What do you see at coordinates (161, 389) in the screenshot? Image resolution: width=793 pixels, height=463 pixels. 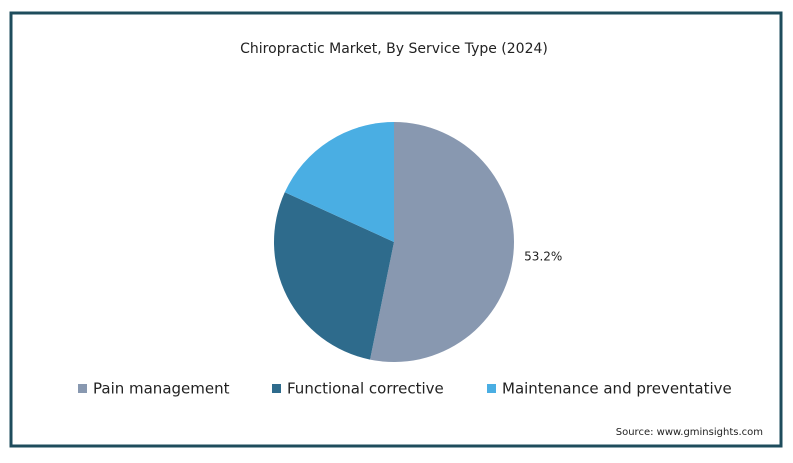 I see `legend-label: Pain management` at bounding box center [161, 389].